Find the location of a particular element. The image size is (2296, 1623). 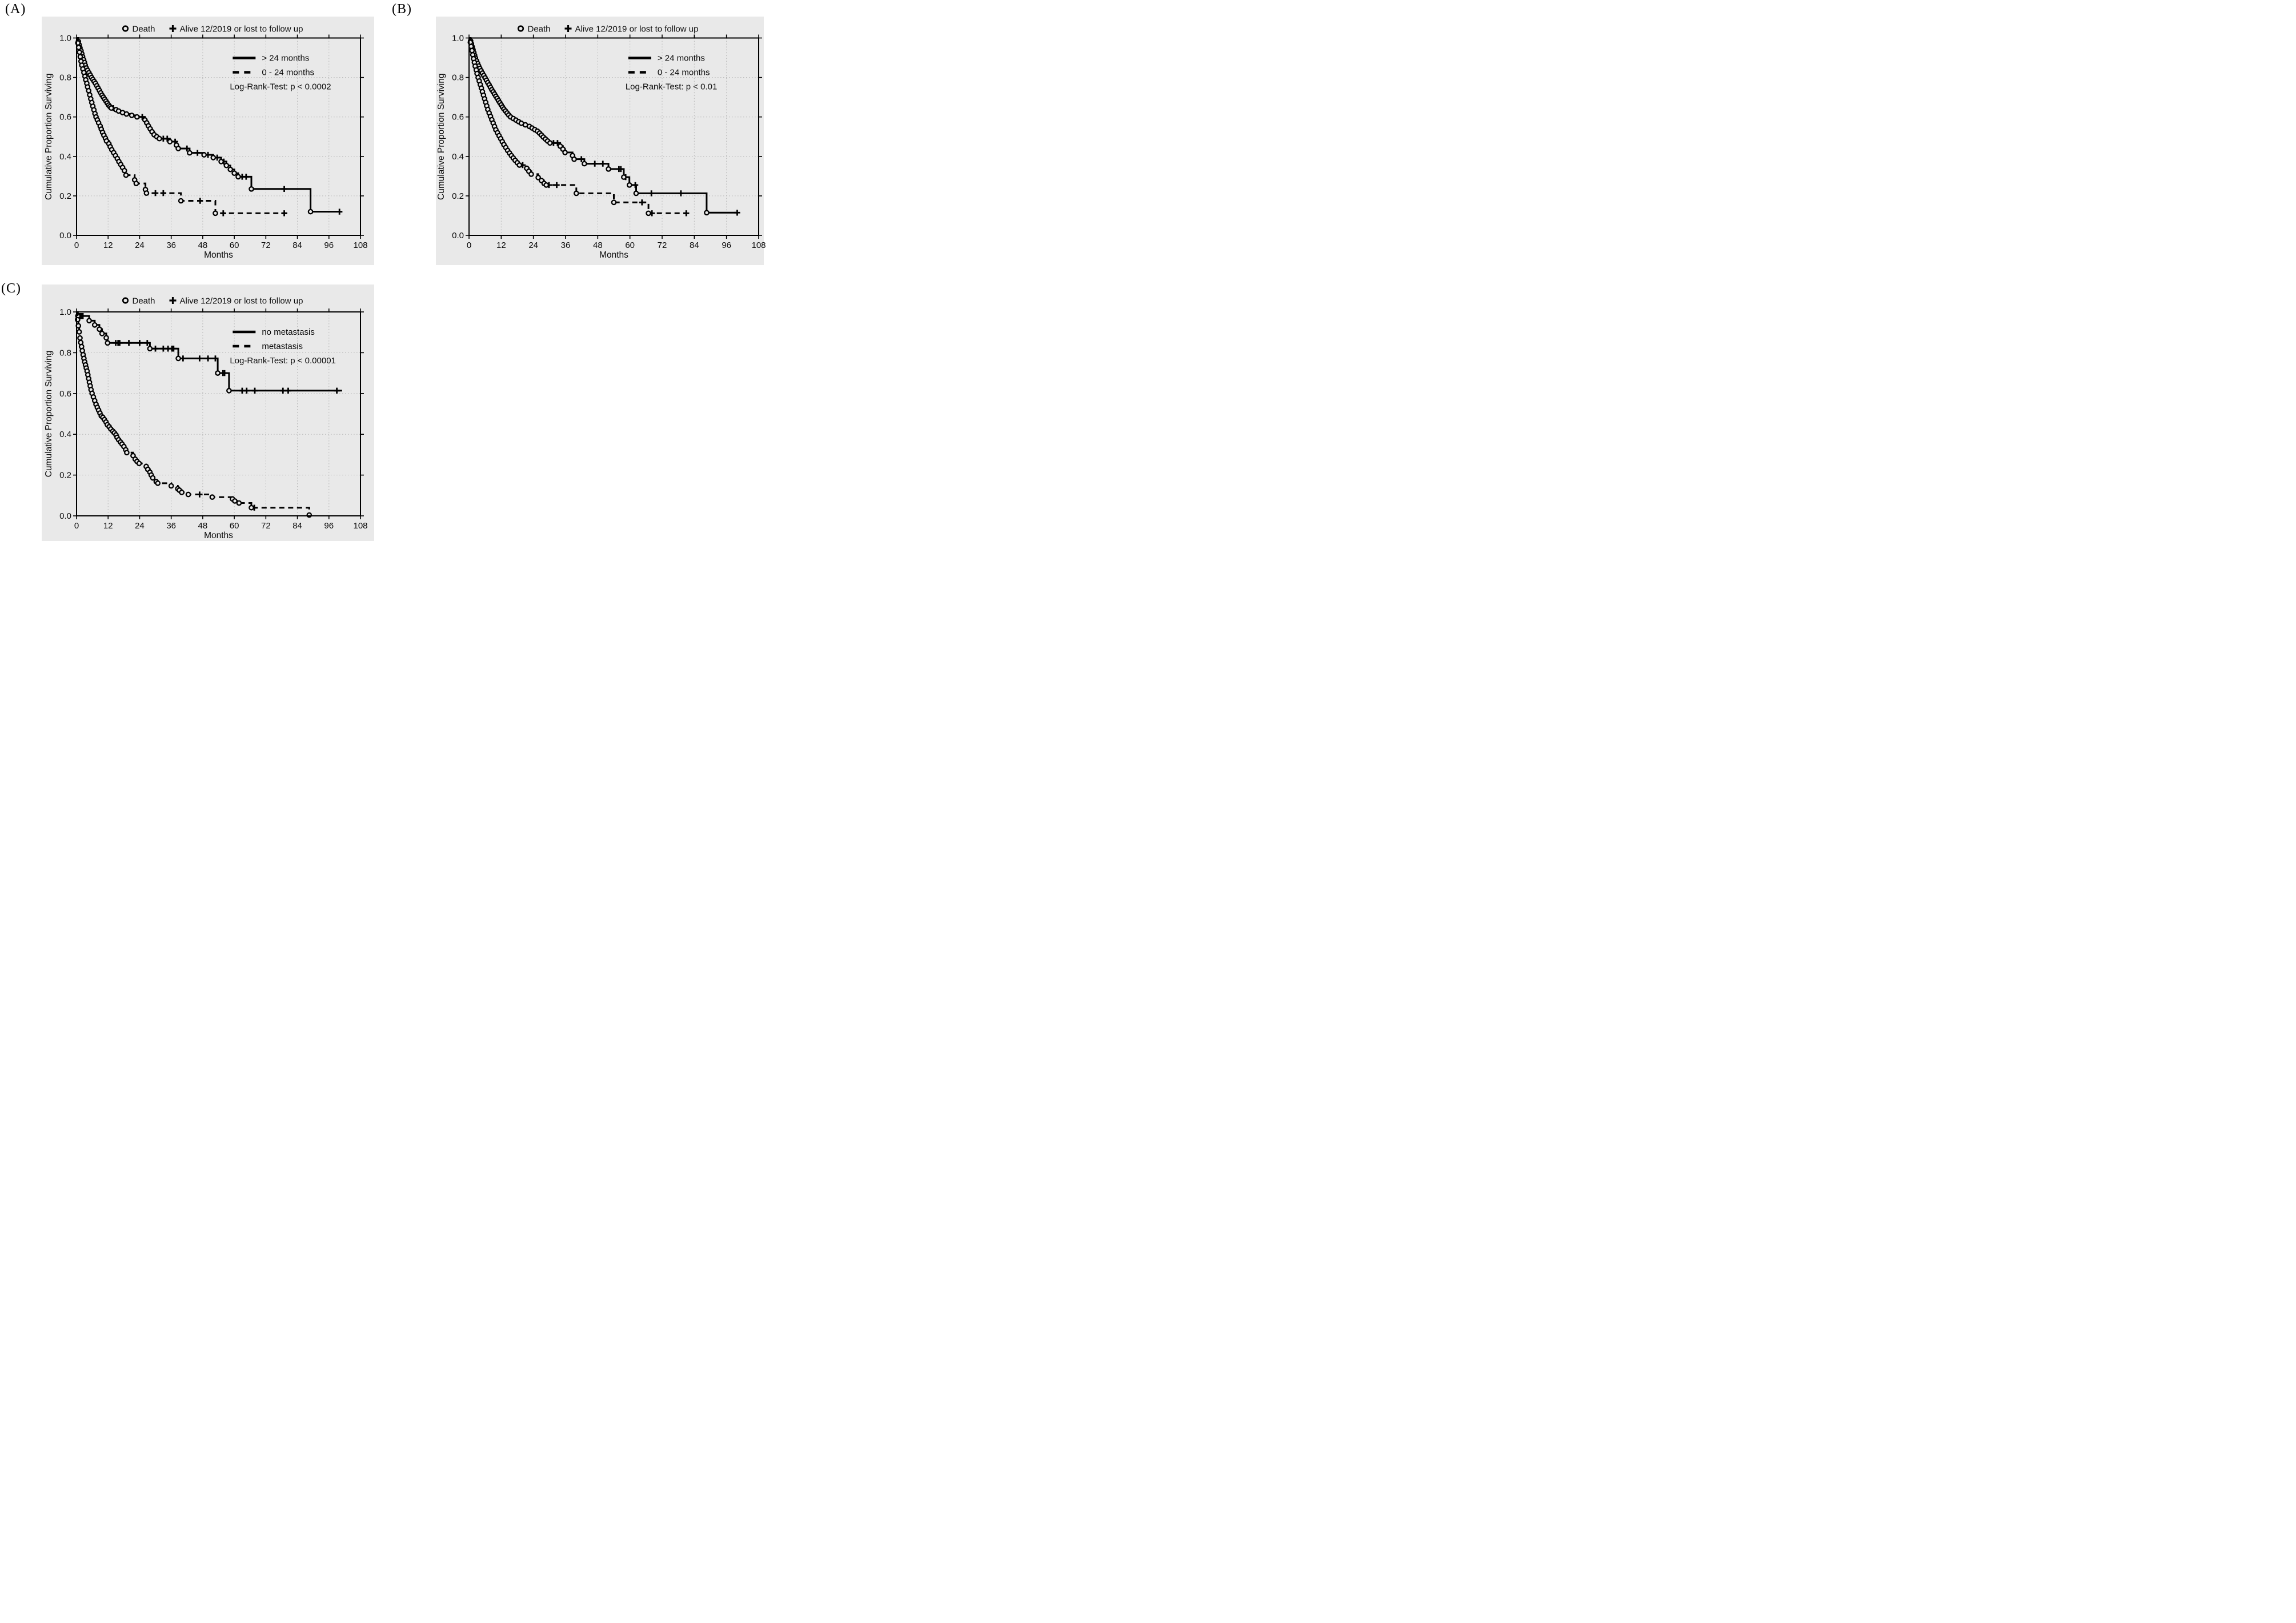

censored-markers-24-months is located at coordinates (645, 178).